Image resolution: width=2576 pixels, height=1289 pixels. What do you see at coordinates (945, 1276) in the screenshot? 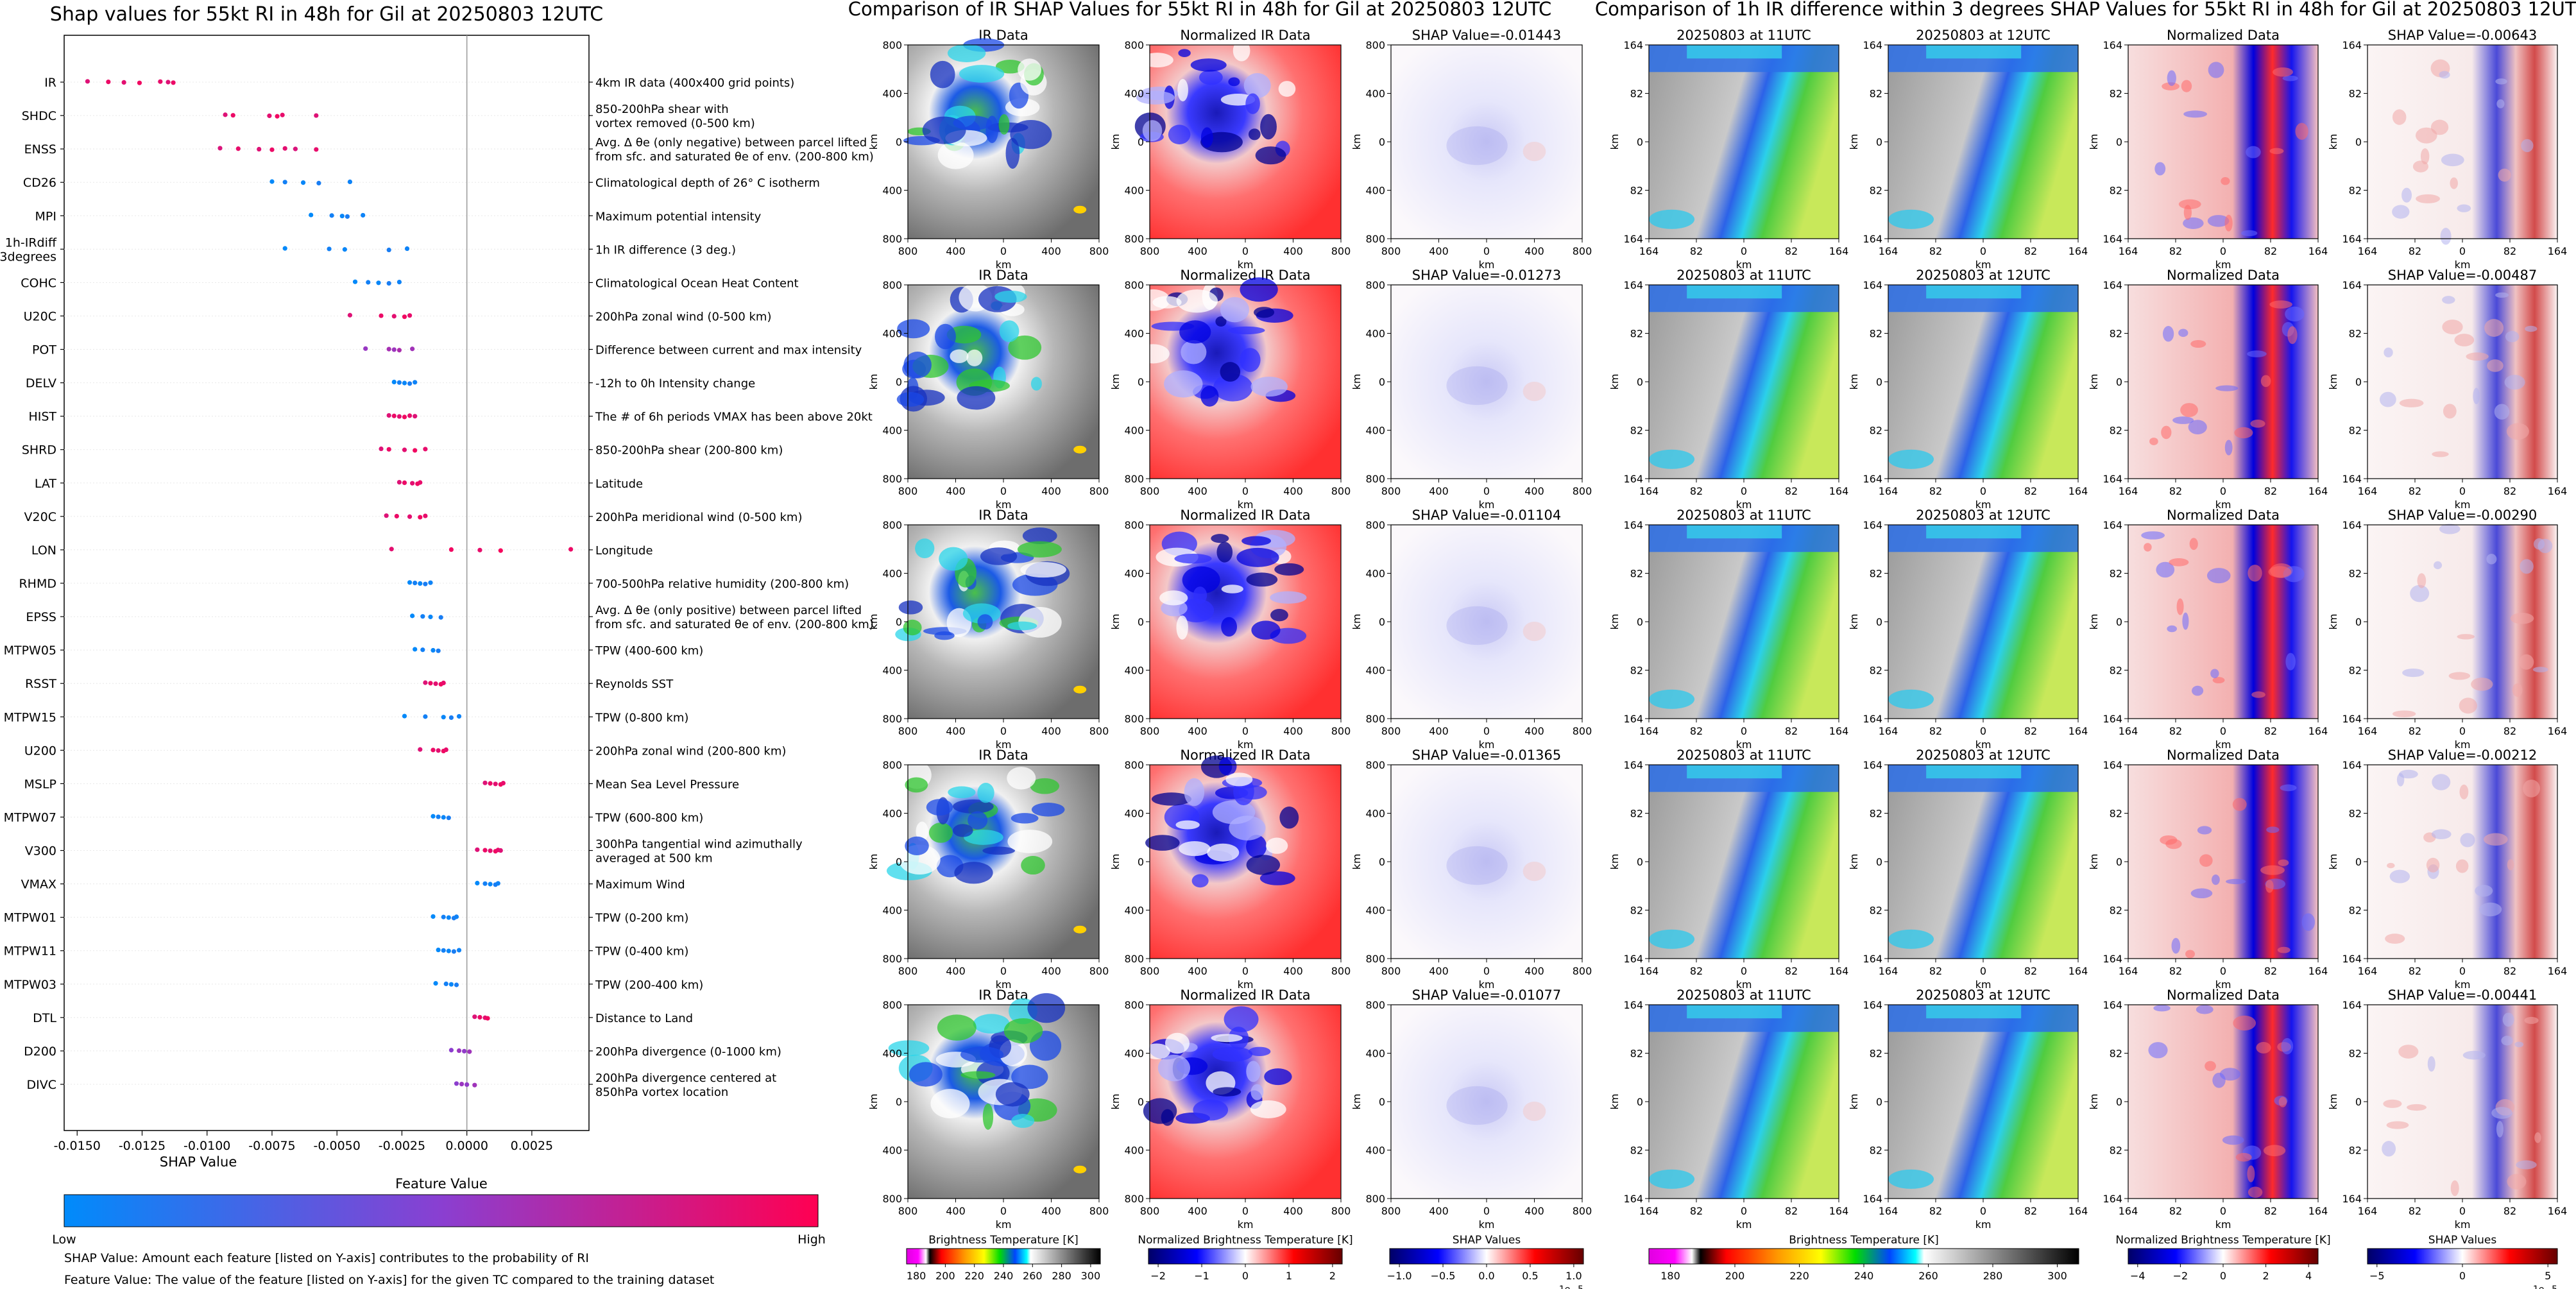
I see `colorbar-tick-label: 200` at bounding box center [945, 1276].